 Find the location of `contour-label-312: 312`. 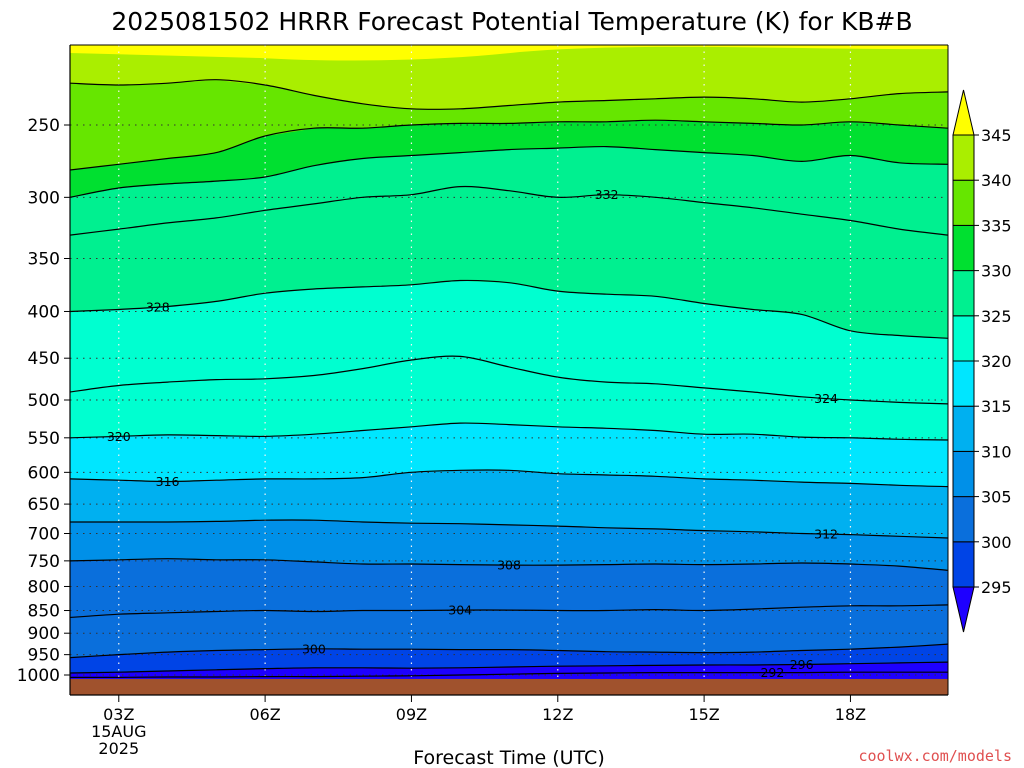

contour-label-312: 312 is located at coordinates (826, 534).